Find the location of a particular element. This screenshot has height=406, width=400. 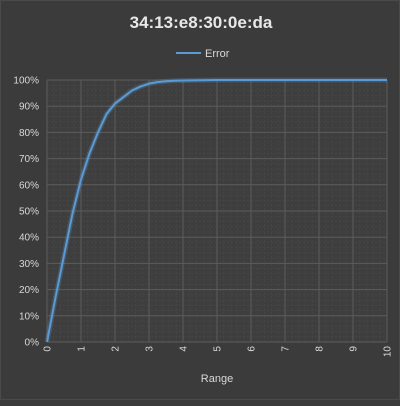

y-axis-ticks: 0% 10% 20% 30% 40% 50% 60% 70% 80% 90% 100% is located at coordinates (26, 212).